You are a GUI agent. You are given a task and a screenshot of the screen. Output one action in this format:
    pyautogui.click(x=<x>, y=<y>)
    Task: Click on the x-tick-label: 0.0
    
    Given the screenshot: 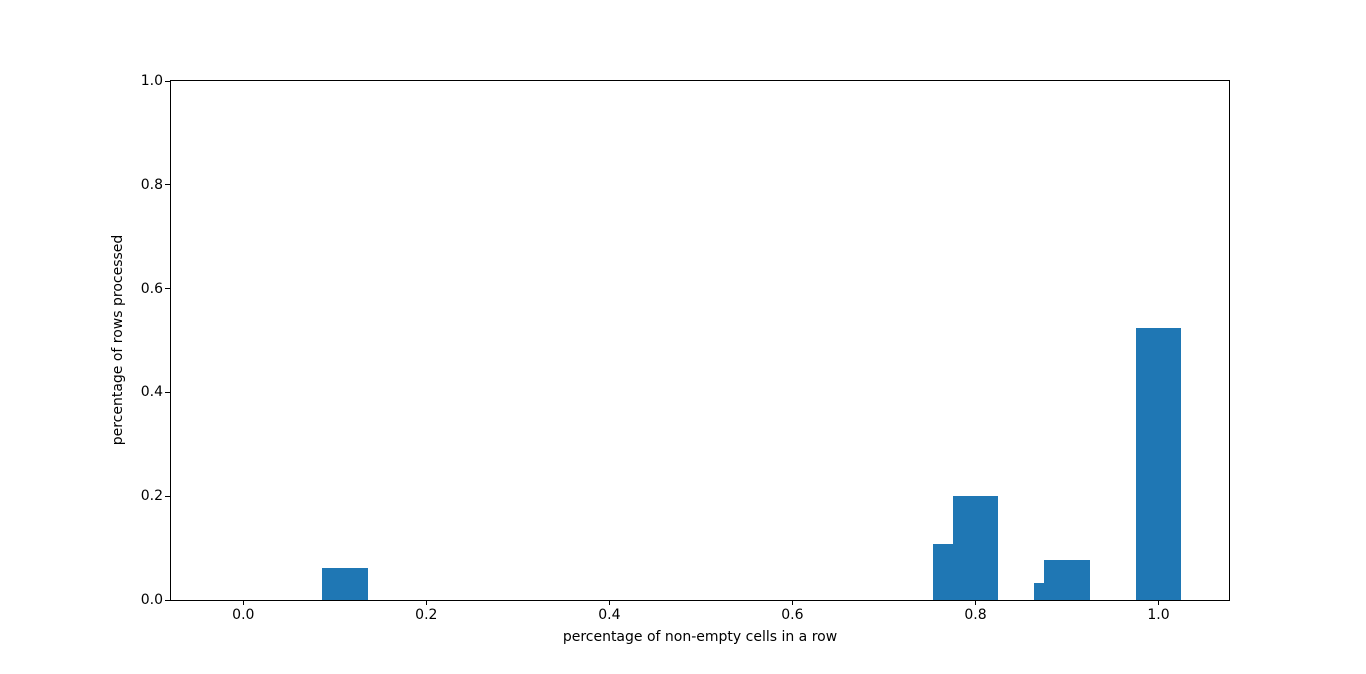 What is the action you would take?
    pyautogui.click(x=243, y=615)
    